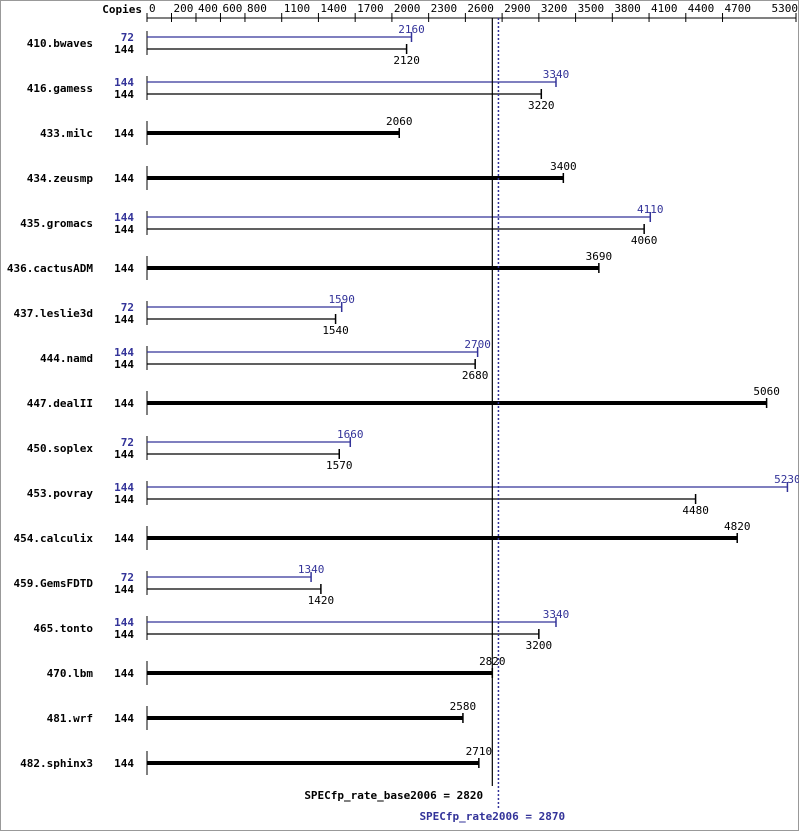 The width and height of the screenshot is (799, 831). What do you see at coordinates (599, 256) in the screenshot?
I see `value-label: 3690` at bounding box center [599, 256].